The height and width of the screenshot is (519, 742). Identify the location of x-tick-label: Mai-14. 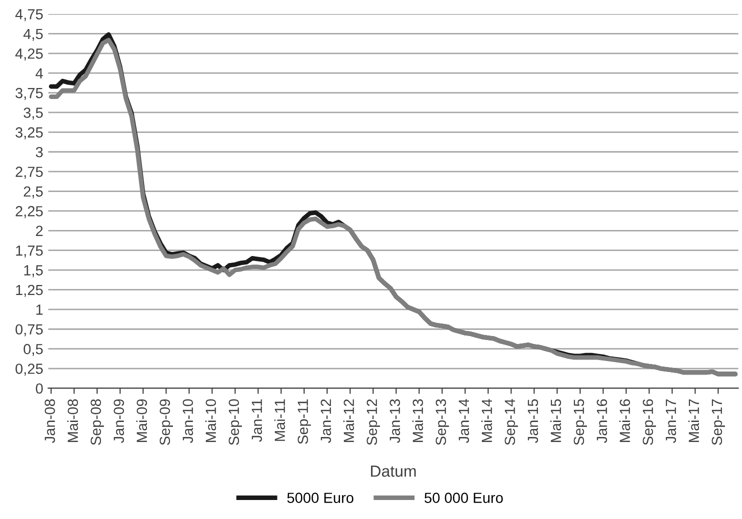
(486, 420).